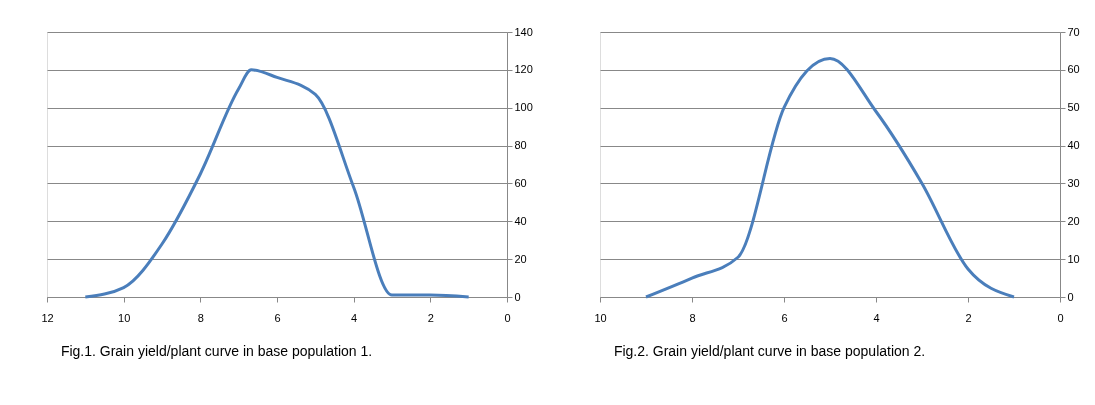 This screenshot has height=405, width=1095. Describe the element at coordinates (1073, 182) in the screenshot. I see `y-tick-label: 30` at that location.